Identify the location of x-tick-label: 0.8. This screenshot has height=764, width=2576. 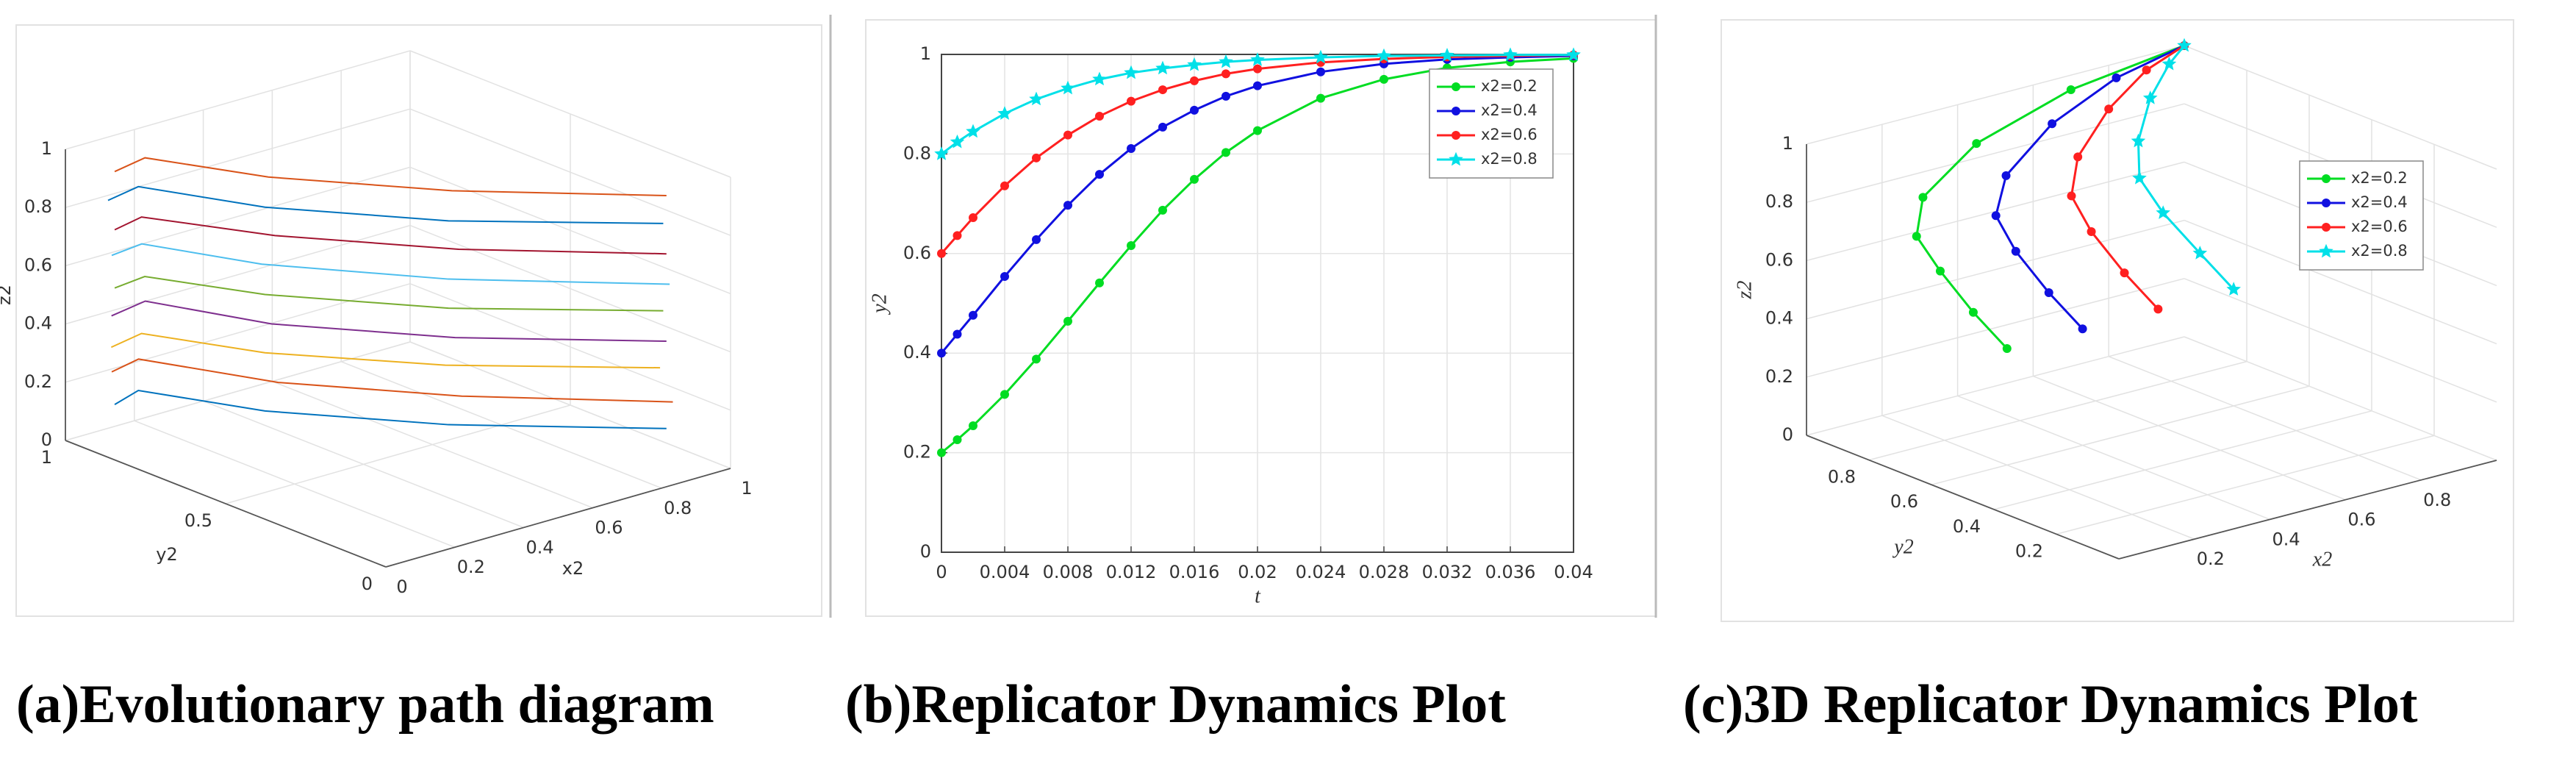
(678, 508).